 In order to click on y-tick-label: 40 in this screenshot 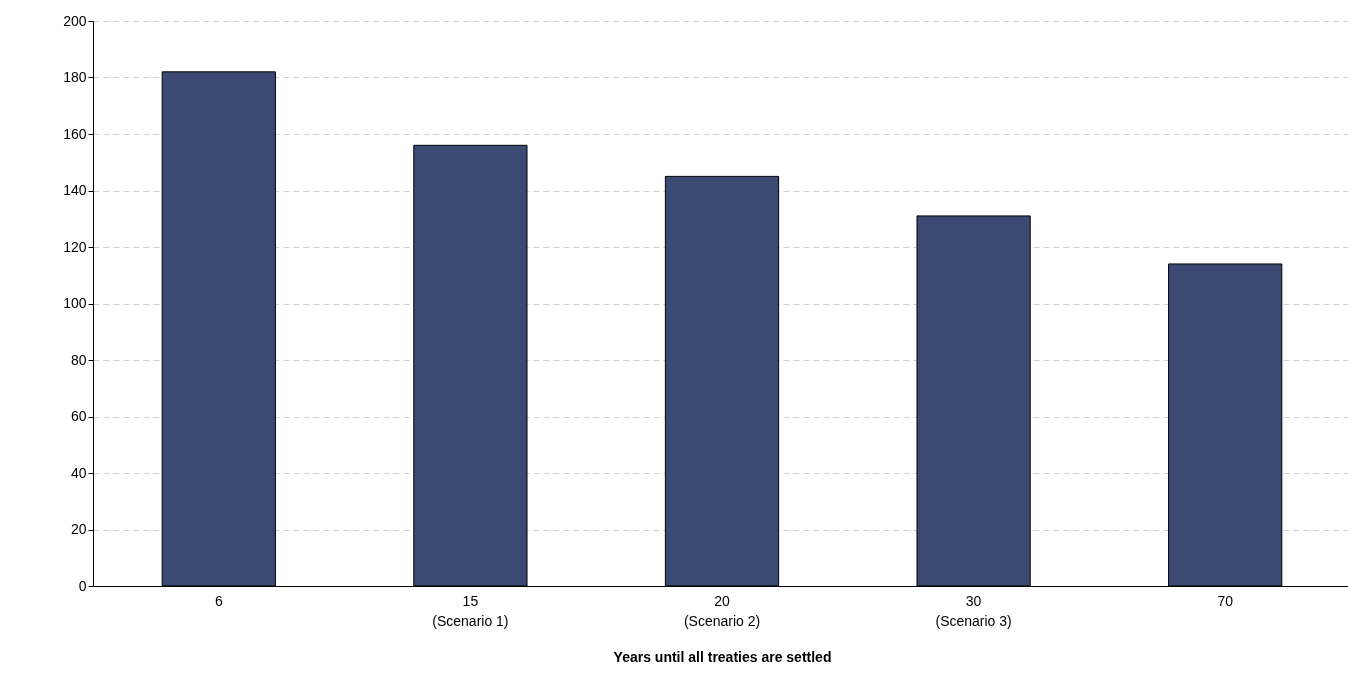, I will do `click(78, 472)`.